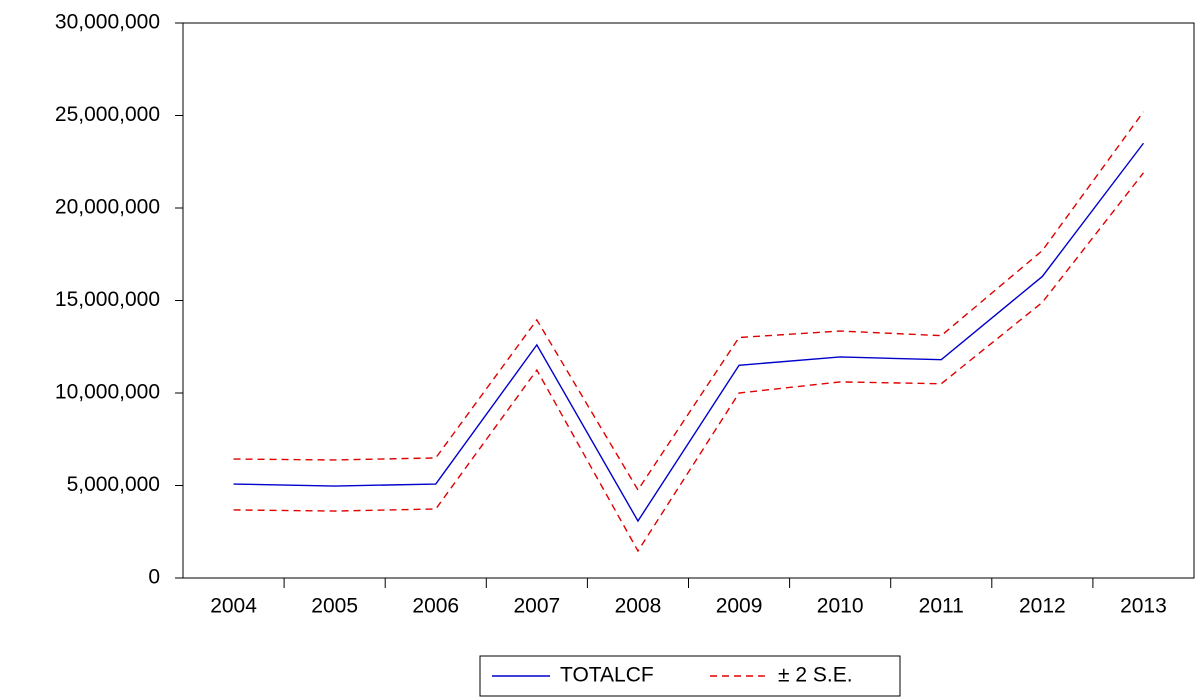 The image size is (1196, 698). What do you see at coordinates (607, 675) in the screenshot?
I see `legend-label: TOTALCF` at bounding box center [607, 675].